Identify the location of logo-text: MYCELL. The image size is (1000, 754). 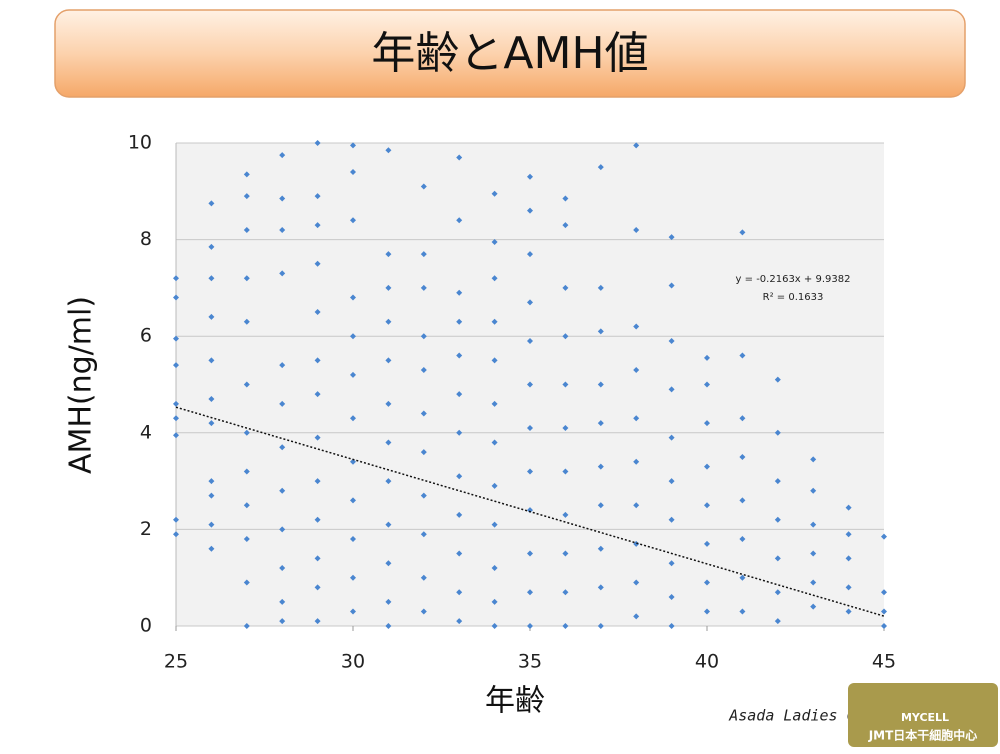
(925, 717).